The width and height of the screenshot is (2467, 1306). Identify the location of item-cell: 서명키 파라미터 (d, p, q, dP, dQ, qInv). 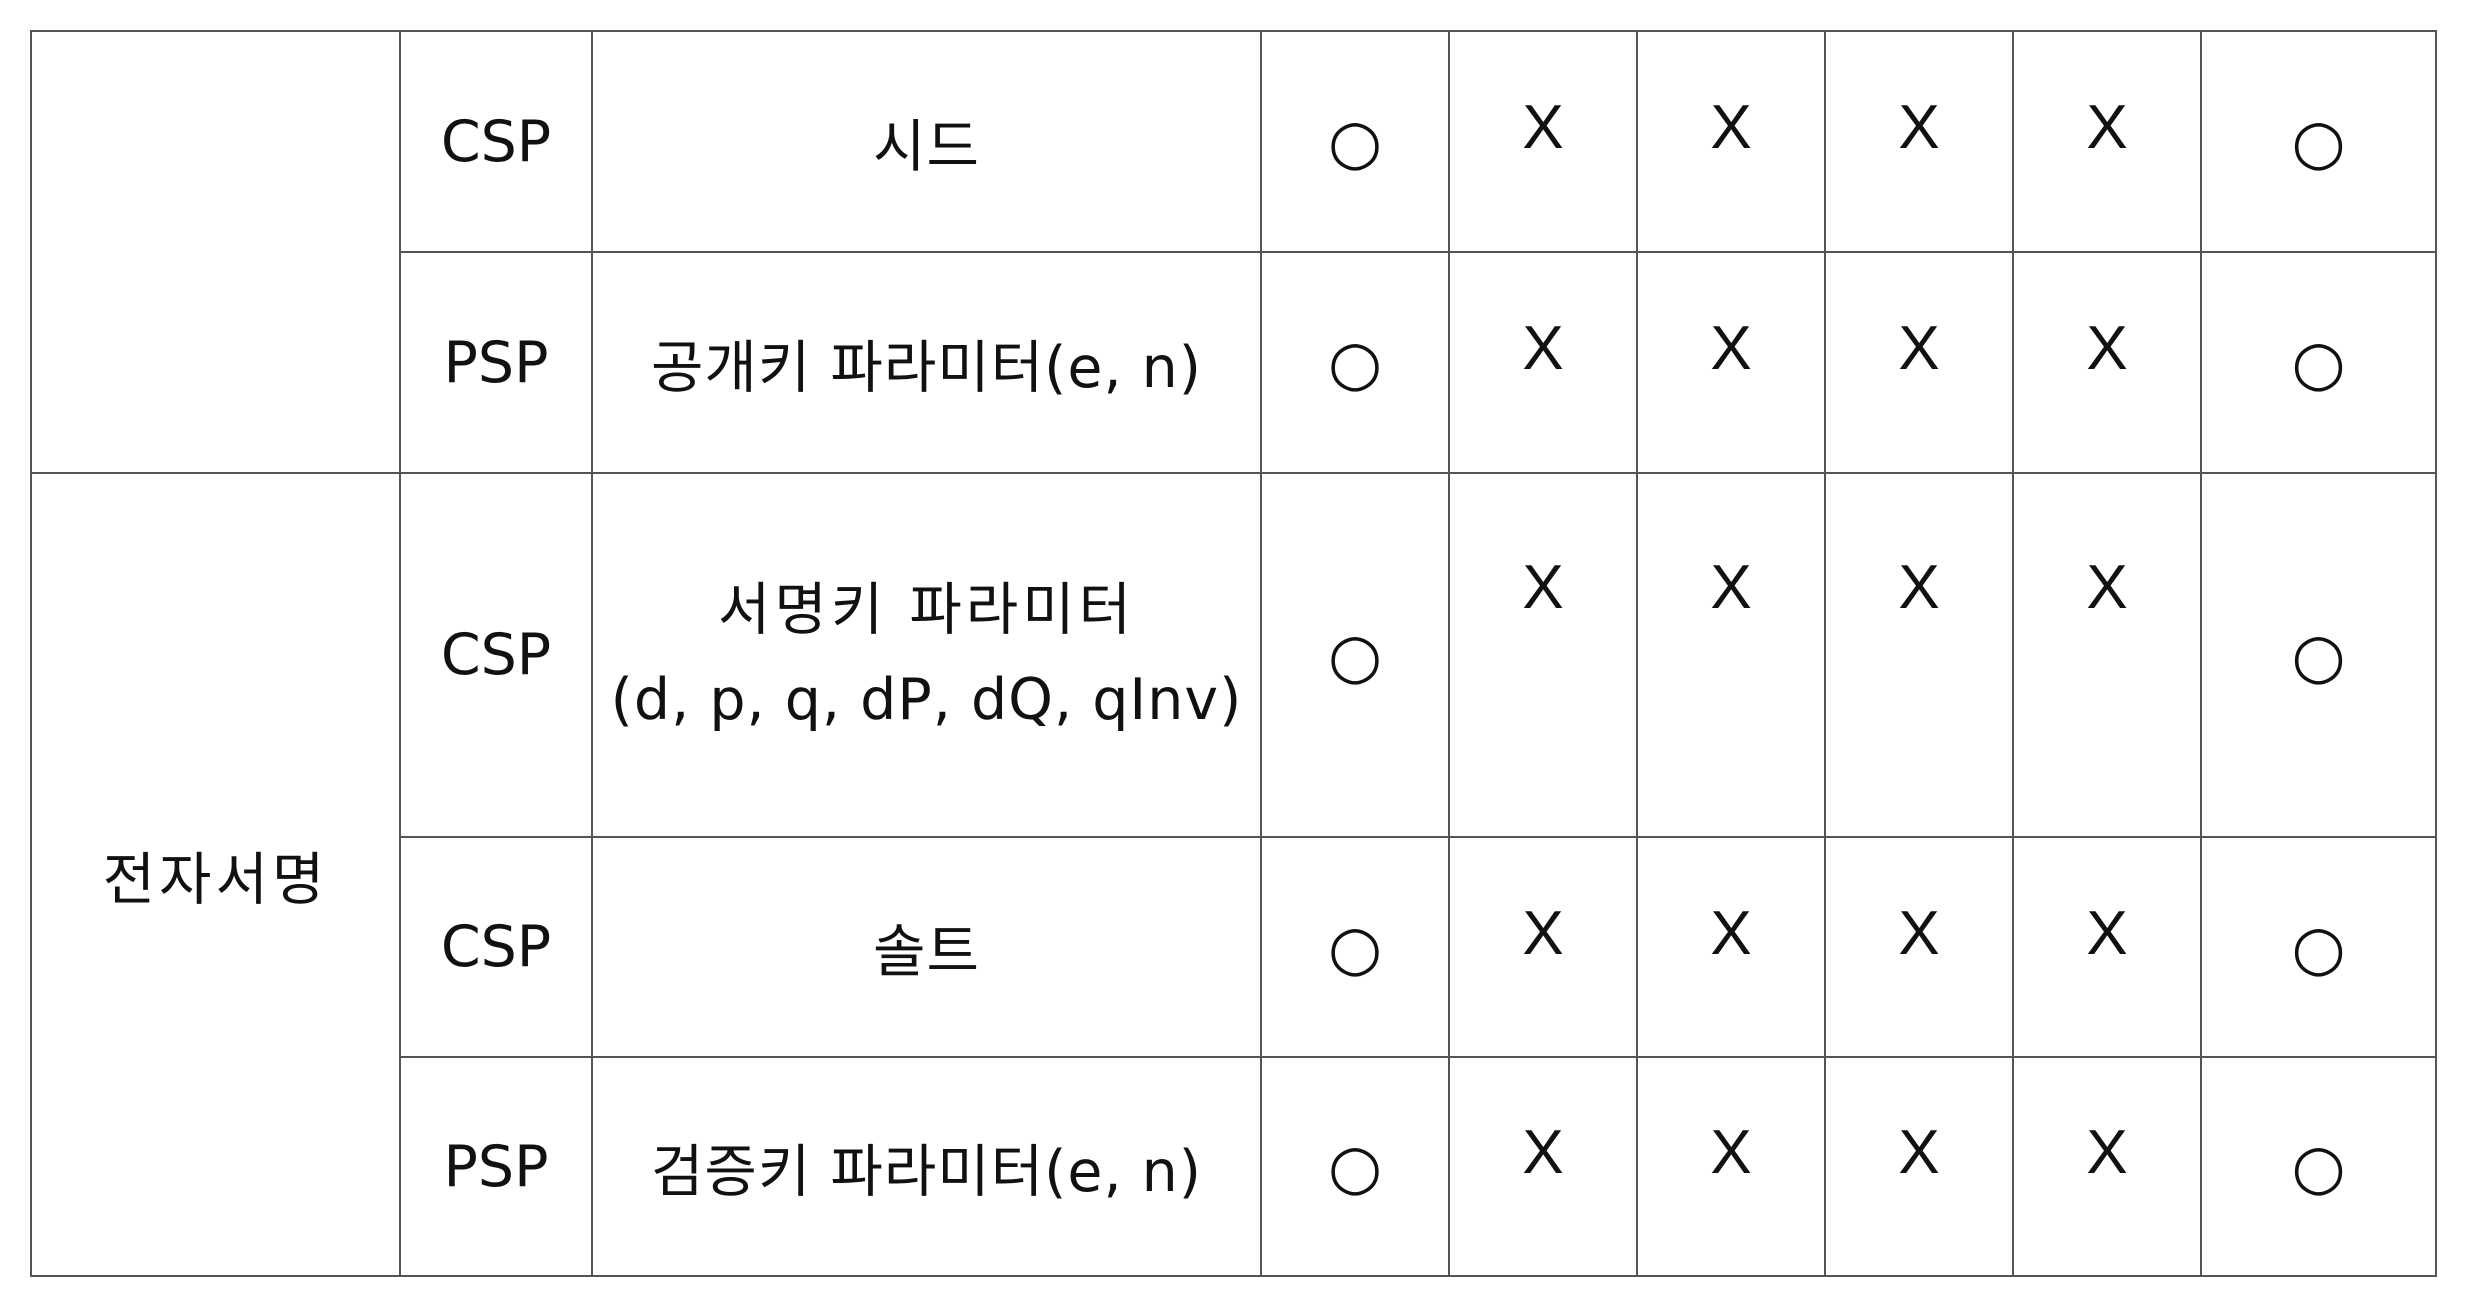
(926, 655).